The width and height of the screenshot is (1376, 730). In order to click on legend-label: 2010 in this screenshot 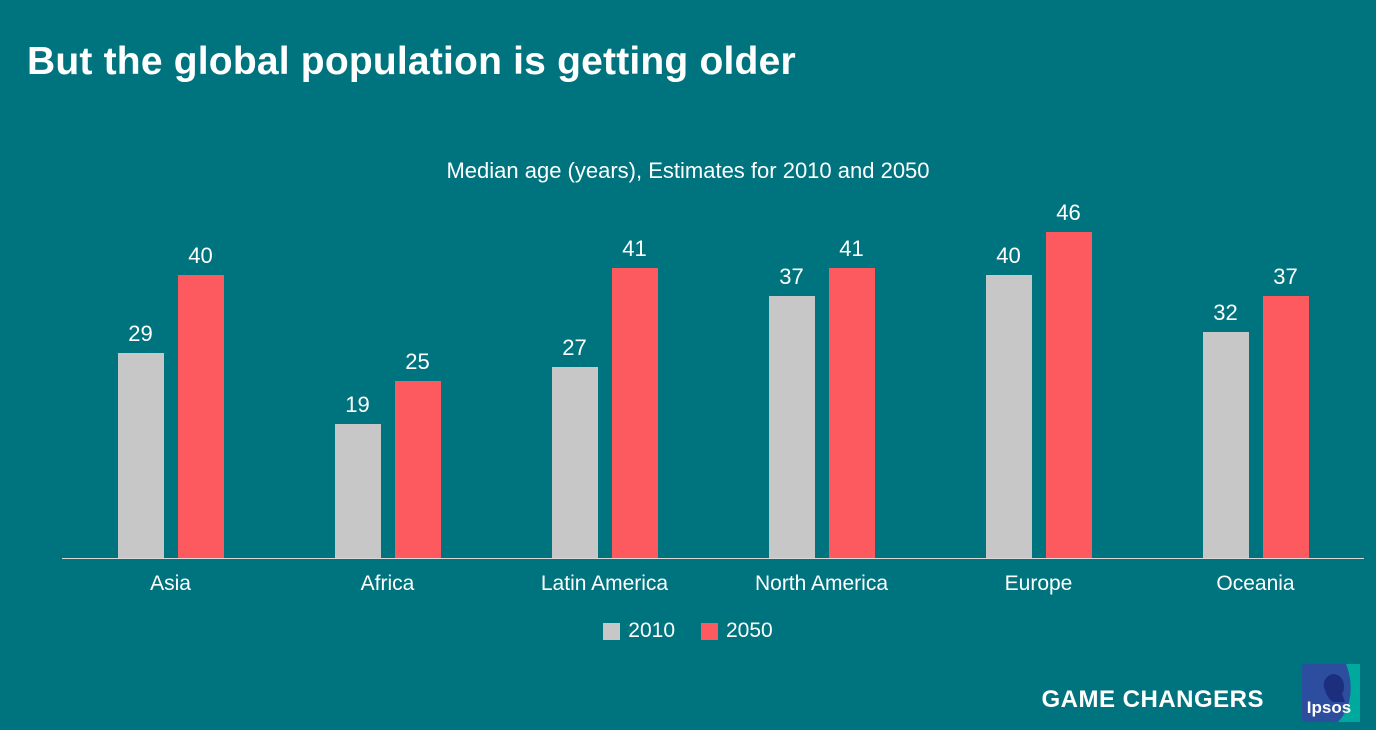, I will do `click(651, 630)`.